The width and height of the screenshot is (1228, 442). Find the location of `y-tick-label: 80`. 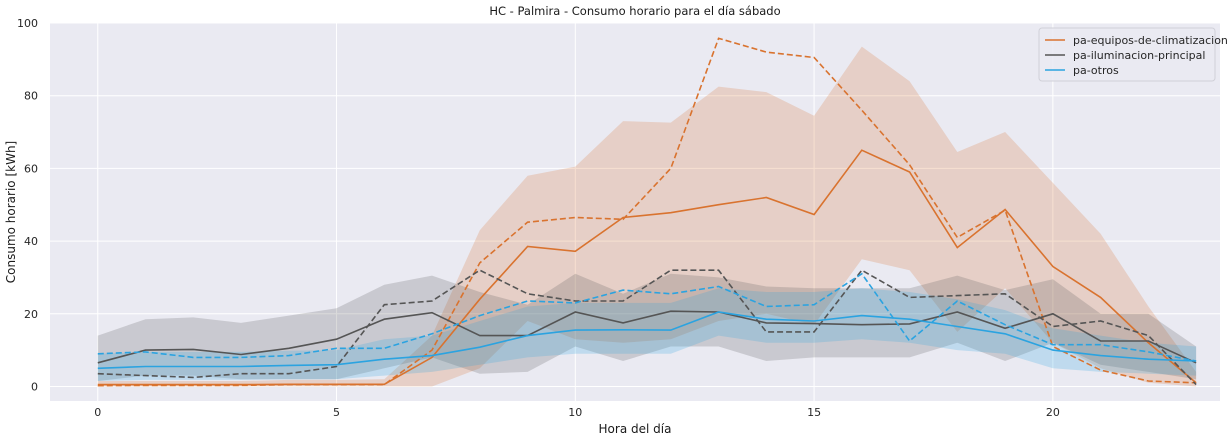

y-tick-label: 80 is located at coordinates (31, 96).